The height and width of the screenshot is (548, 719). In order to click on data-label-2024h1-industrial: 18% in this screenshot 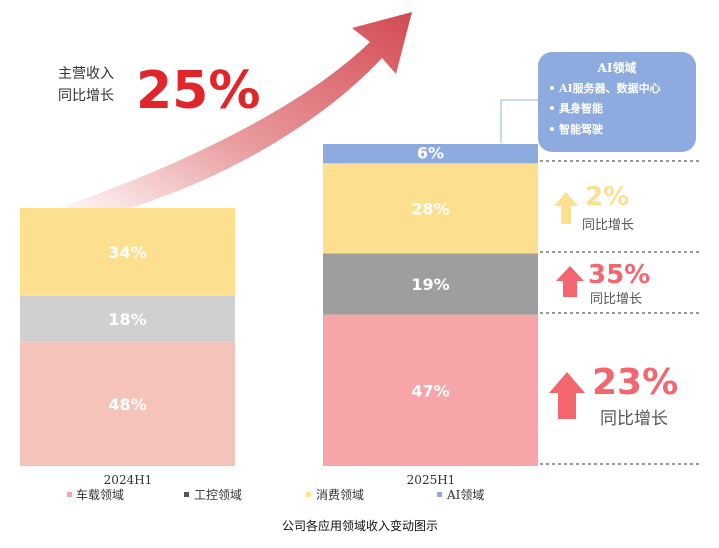, I will do `click(127, 319)`.